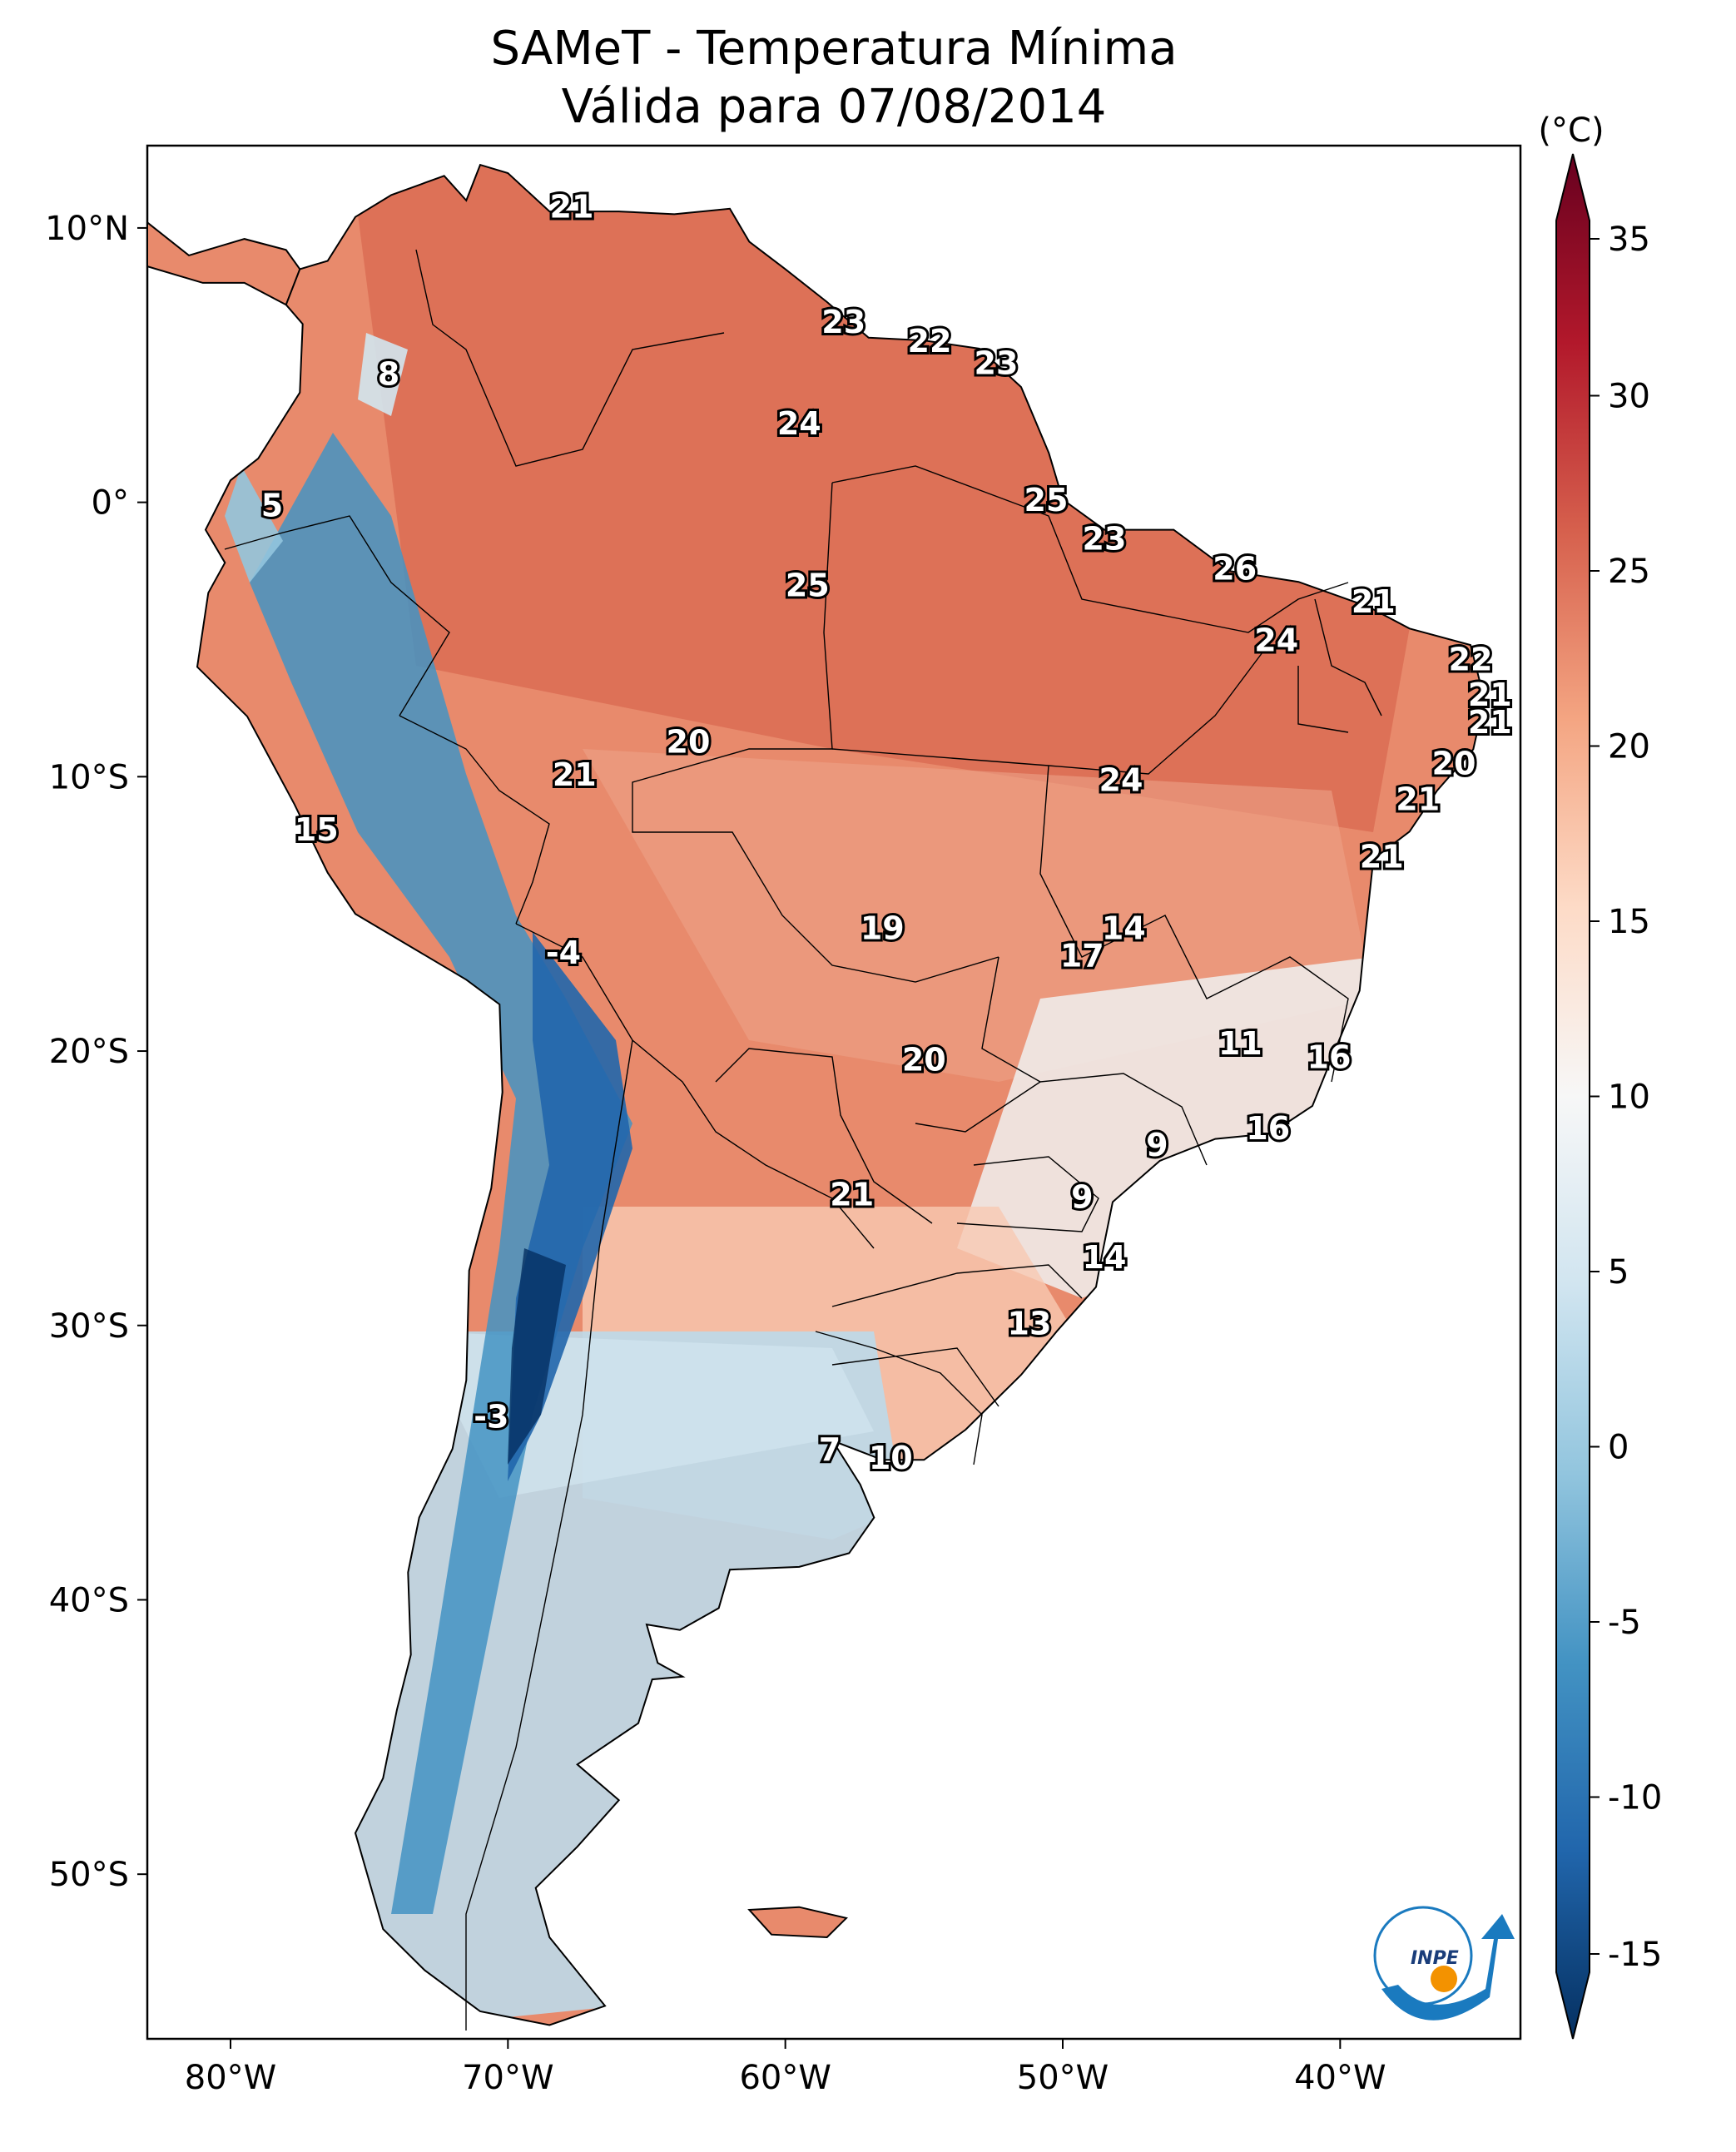 Image resolution: width=1736 pixels, height=2152 pixels. What do you see at coordinates (1625, 1623) in the screenshot?
I see `colorbar-tick-label: -5` at bounding box center [1625, 1623].